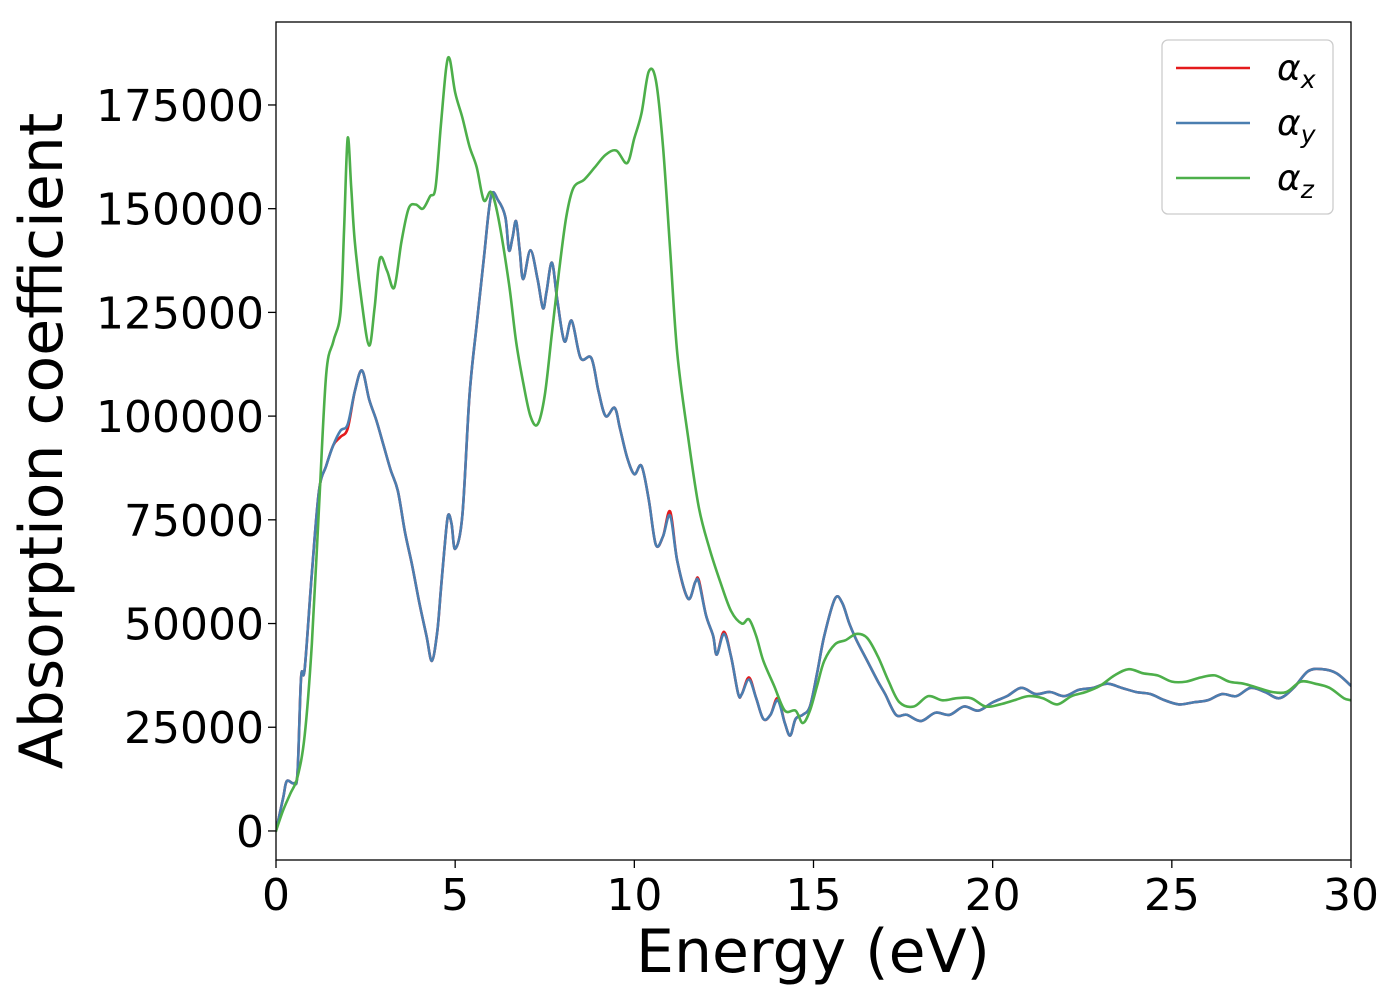 Image resolution: width=1400 pixels, height=1000 pixels. I want to click on x-axis-ticks: 0 5 10 15 20 25 30, so click(820, 890).